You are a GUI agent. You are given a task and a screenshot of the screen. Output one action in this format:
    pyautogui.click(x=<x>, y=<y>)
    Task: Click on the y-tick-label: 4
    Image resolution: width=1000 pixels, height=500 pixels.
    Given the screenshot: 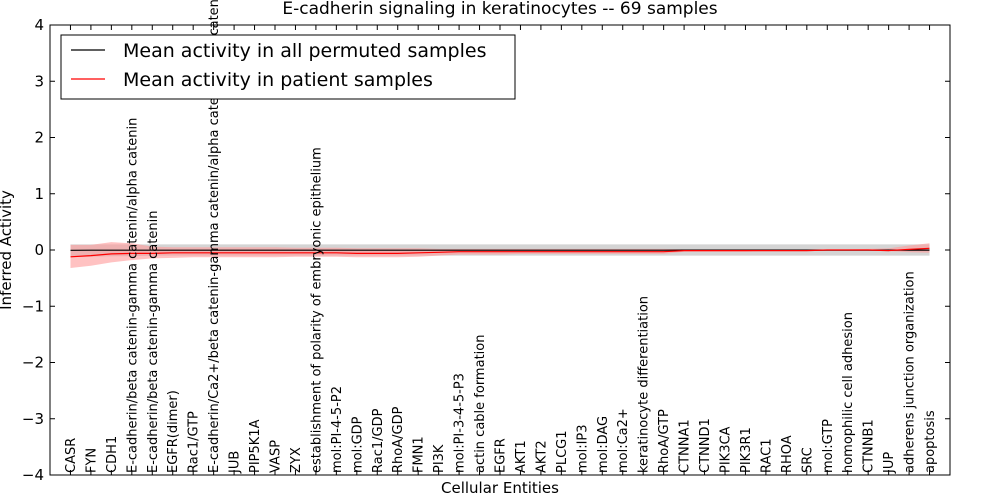 What is the action you would take?
    pyautogui.click(x=39, y=25)
    